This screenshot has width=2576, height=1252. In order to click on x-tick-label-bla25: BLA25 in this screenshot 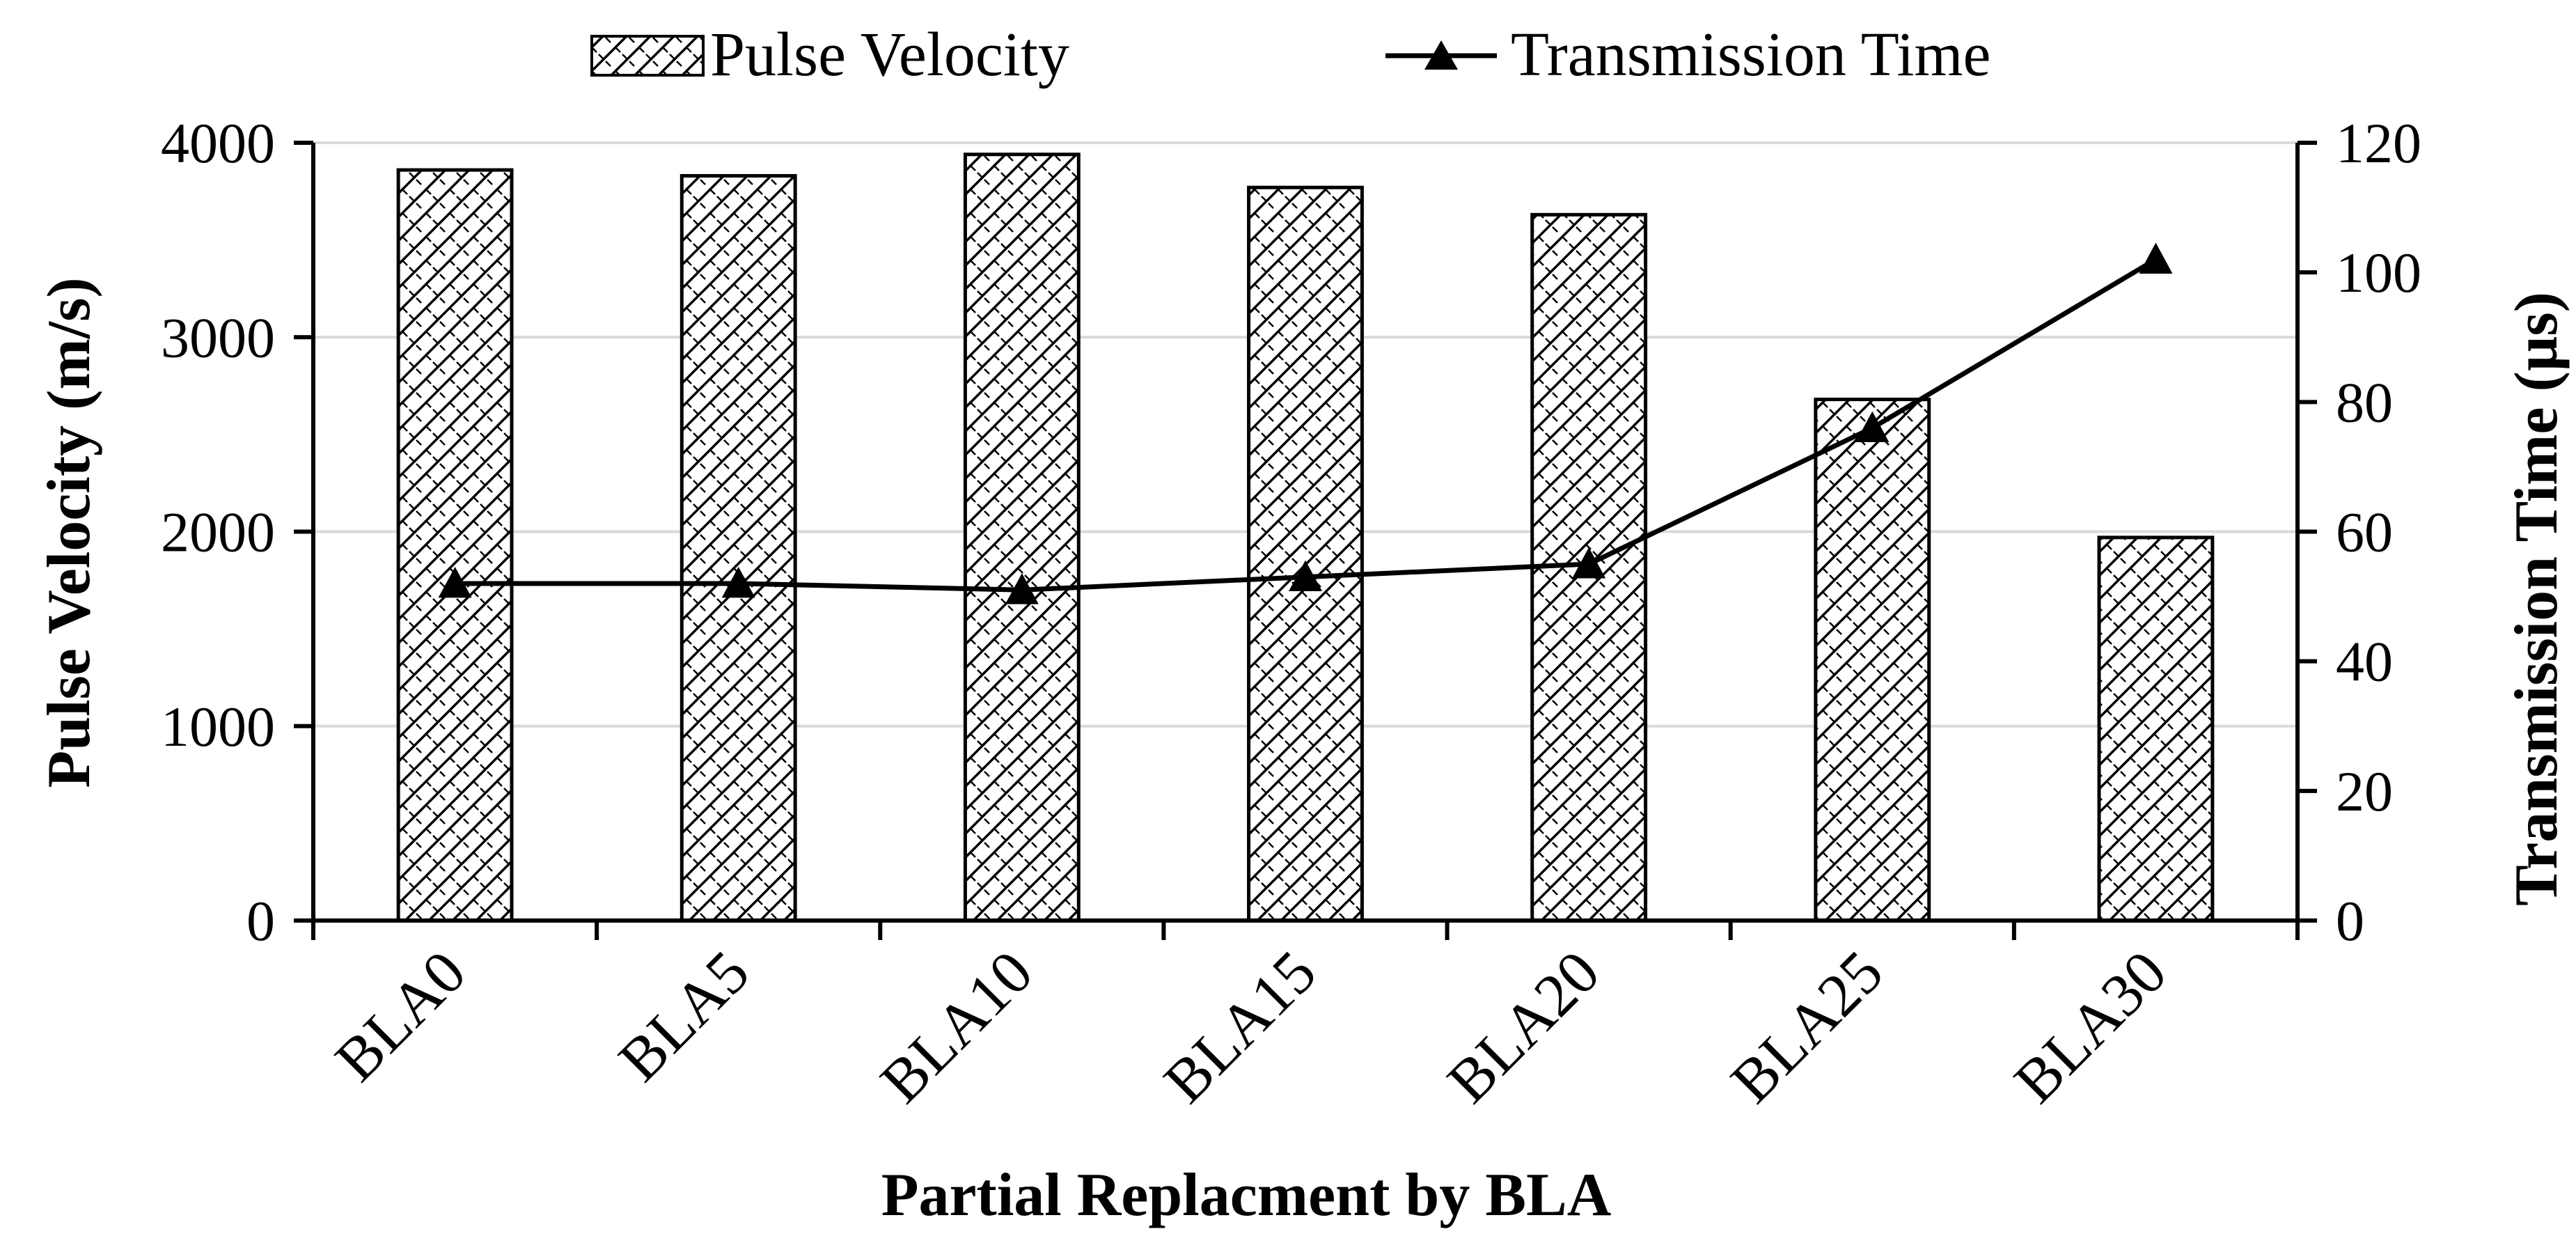, I will do `click(1807, 1027)`.